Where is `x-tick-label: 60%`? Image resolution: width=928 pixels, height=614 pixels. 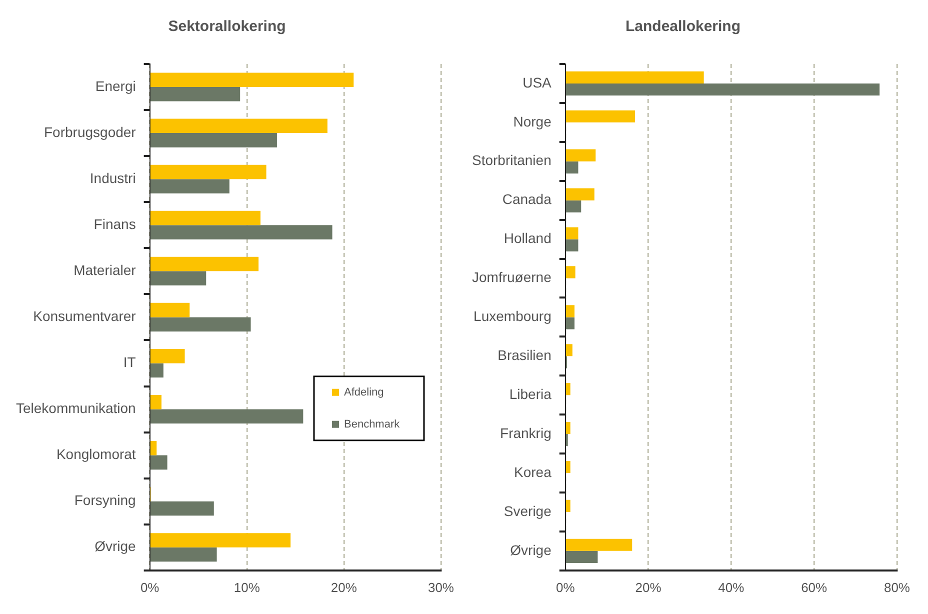 x-tick-label: 60% is located at coordinates (814, 587).